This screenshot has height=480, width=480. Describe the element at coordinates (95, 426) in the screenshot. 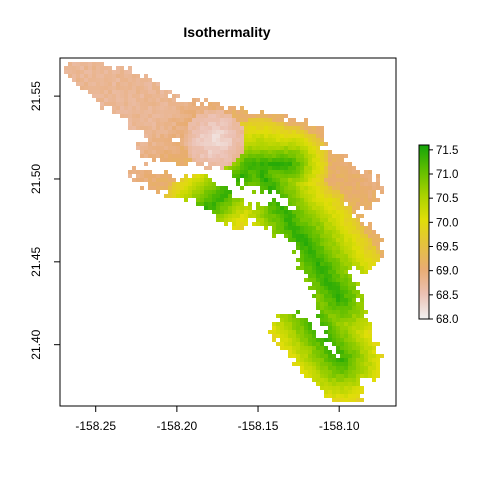

I see `x-tick-label: -158.25` at that location.